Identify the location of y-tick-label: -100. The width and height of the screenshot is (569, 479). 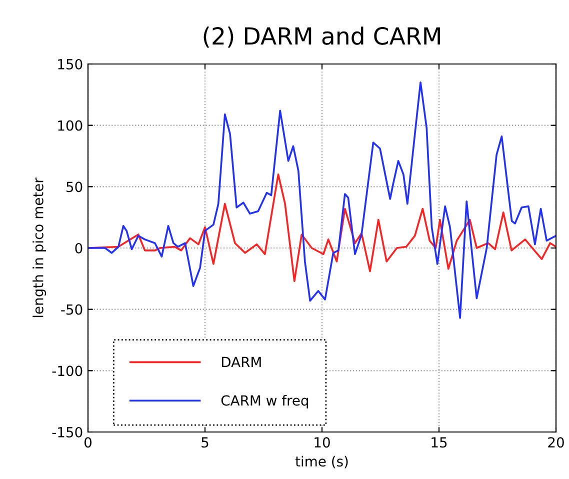
(67, 371).